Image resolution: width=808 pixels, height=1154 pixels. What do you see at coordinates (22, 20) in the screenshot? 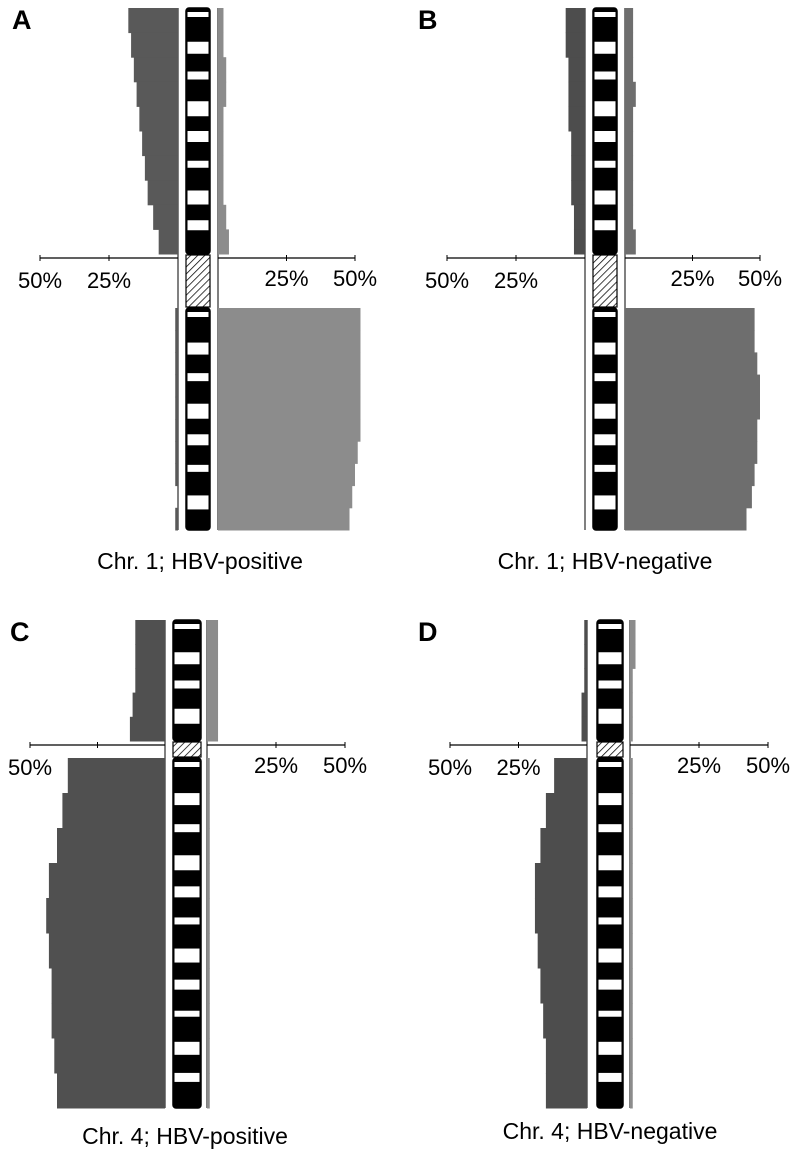
I see `panel-label: A` at bounding box center [22, 20].